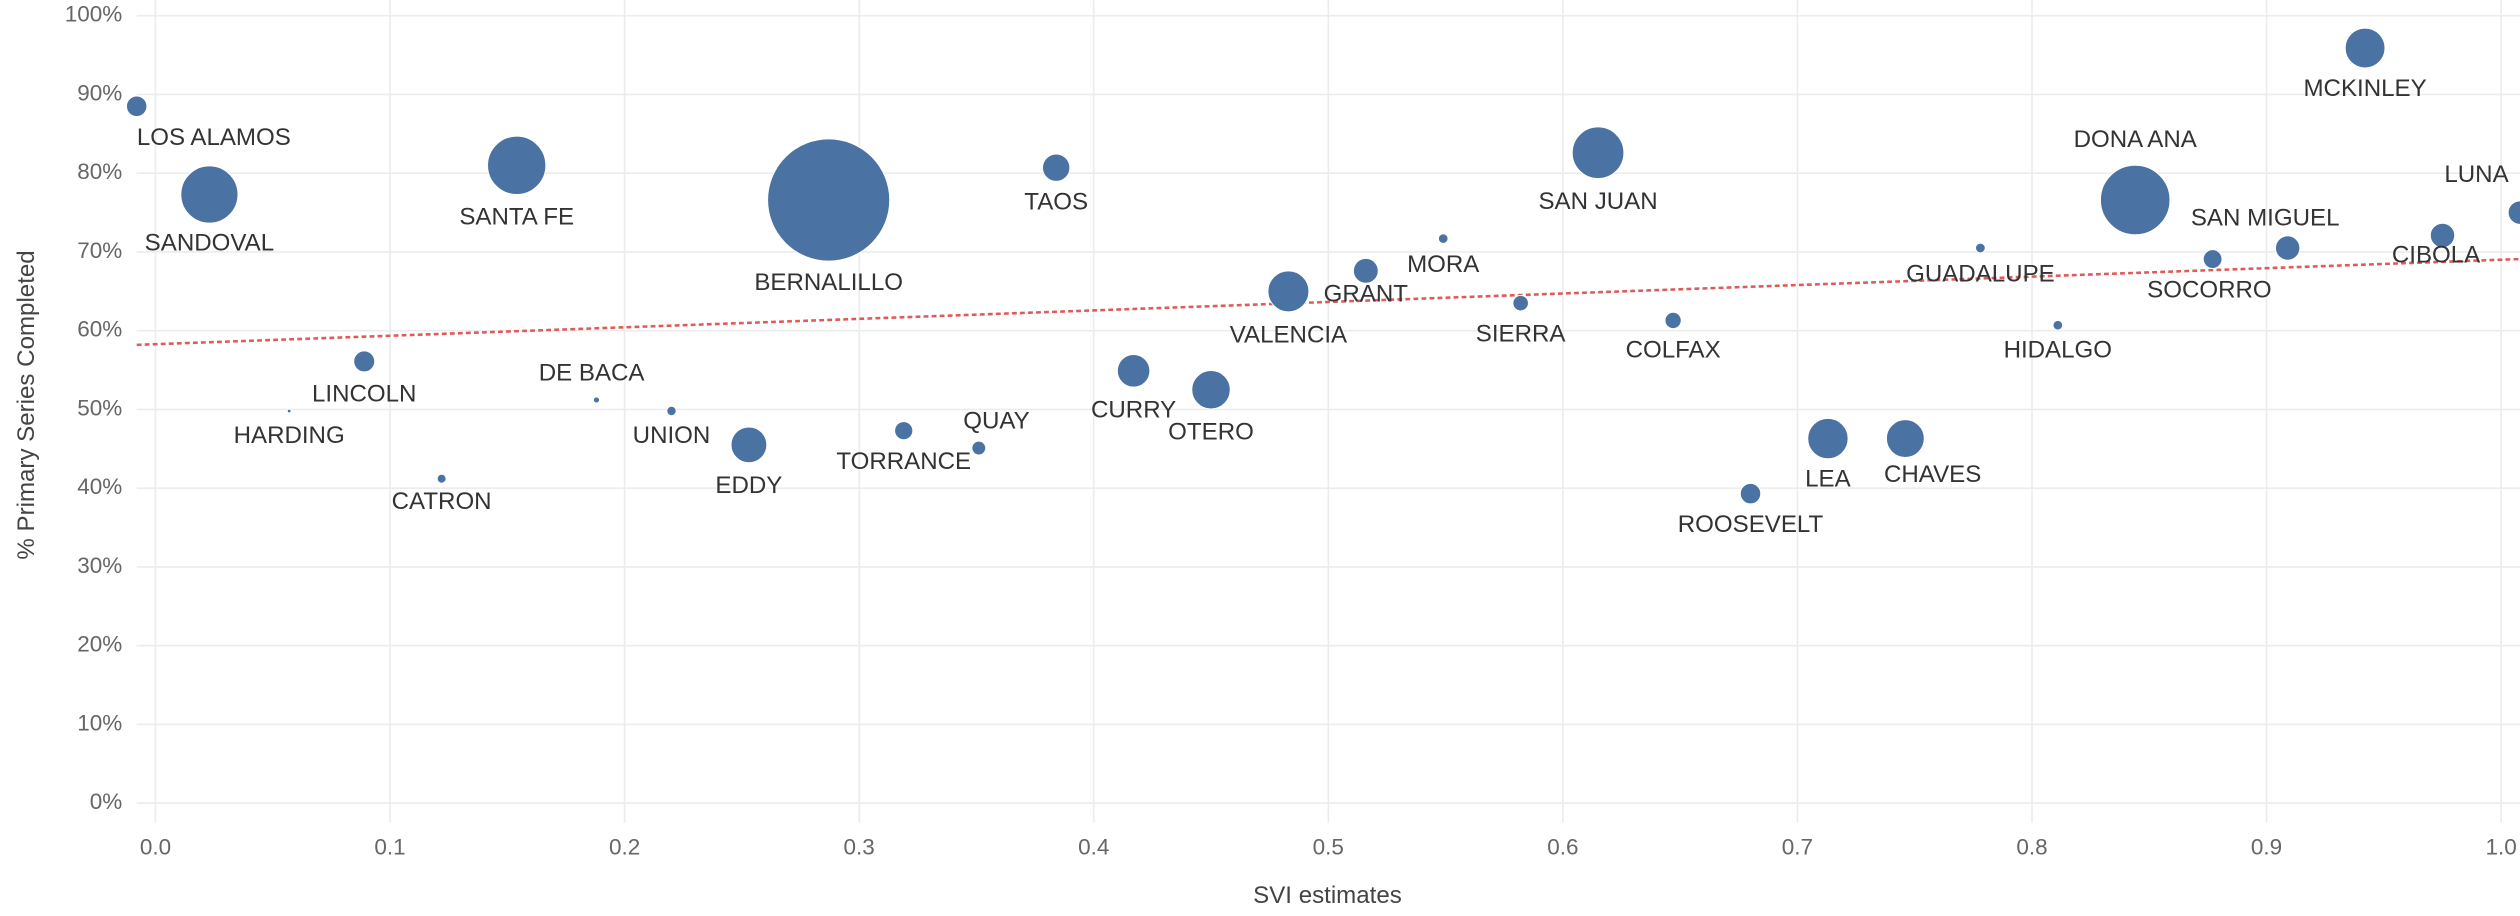 This screenshot has height=916, width=2520. I want to click on point-label: CURRY, so click(1133, 409).